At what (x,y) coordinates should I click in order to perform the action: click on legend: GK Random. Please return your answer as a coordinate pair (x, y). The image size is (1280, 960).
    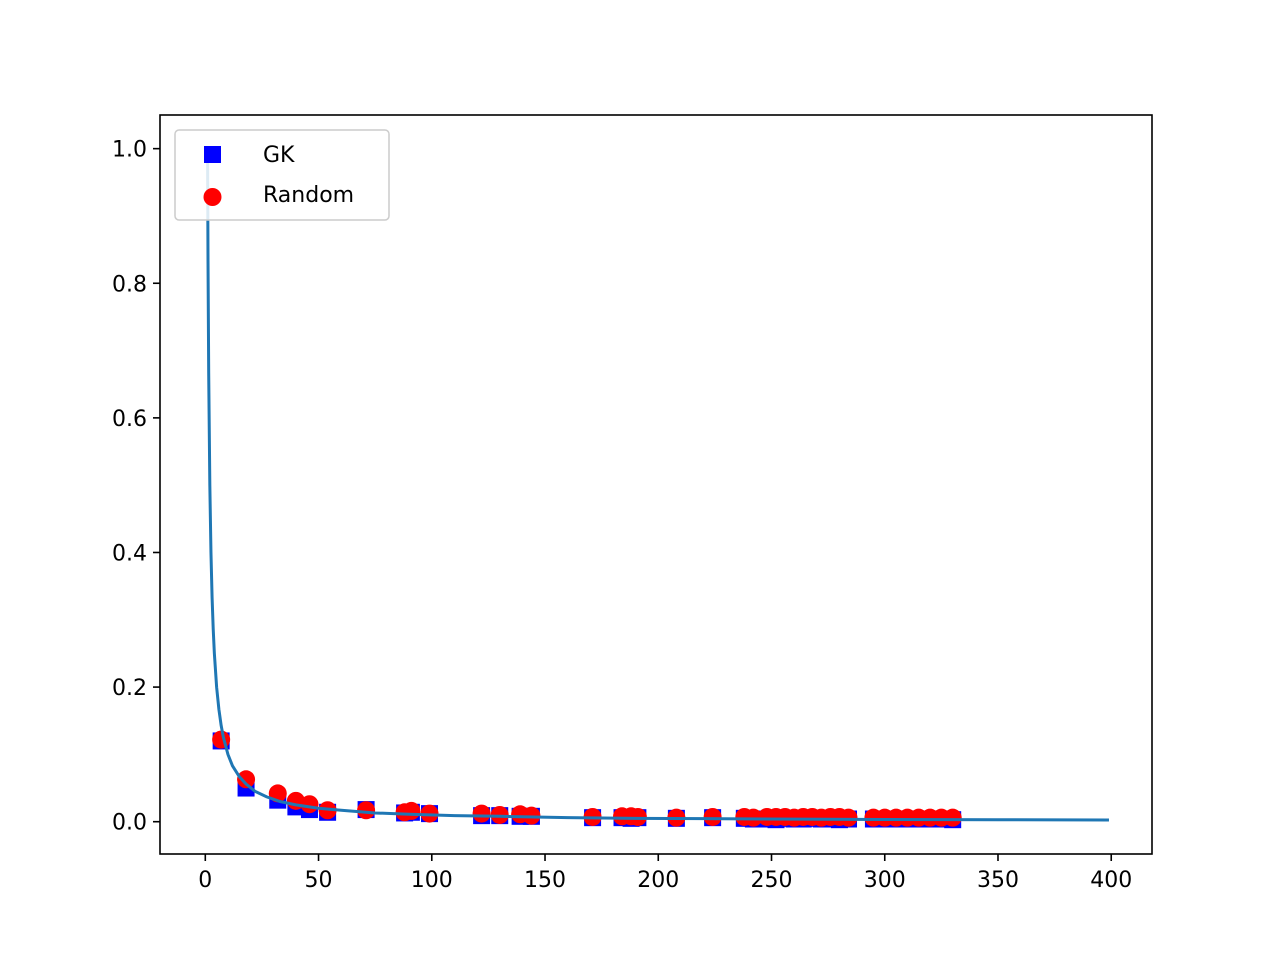
    Looking at the image, I should click on (282, 175).